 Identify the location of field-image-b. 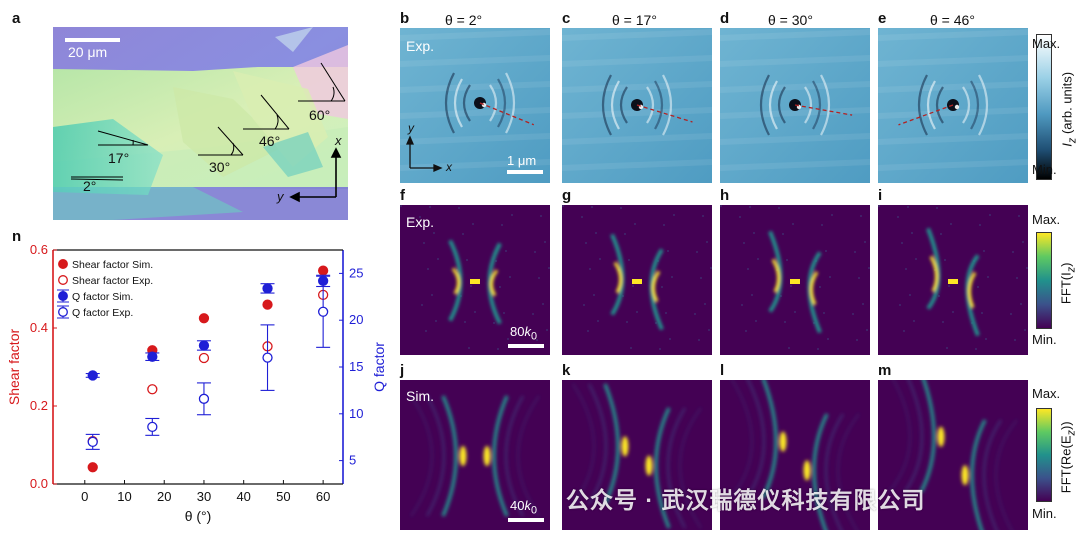
(475, 105).